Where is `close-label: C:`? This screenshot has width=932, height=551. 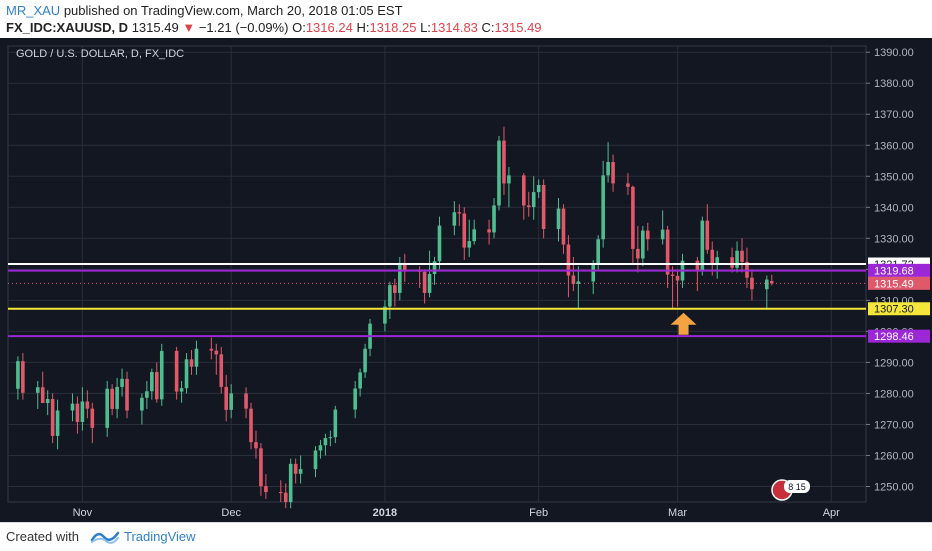 close-label: C: is located at coordinates (488, 27).